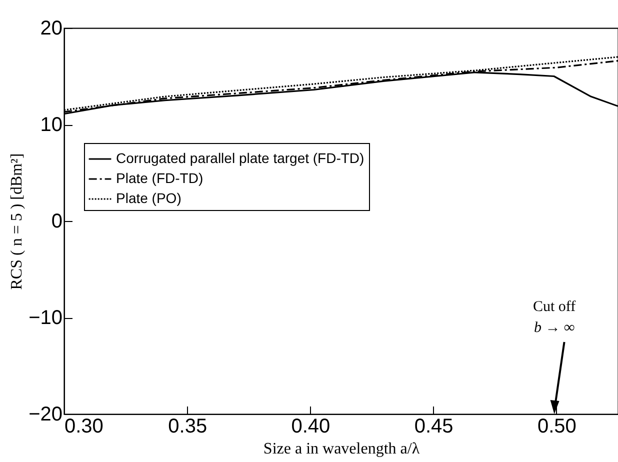 The width and height of the screenshot is (618, 462). What do you see at coordinates (160, 178) in the screenshot?
I see `legend-label: Plate (FD-TD)` at bounding box center [160, 178].